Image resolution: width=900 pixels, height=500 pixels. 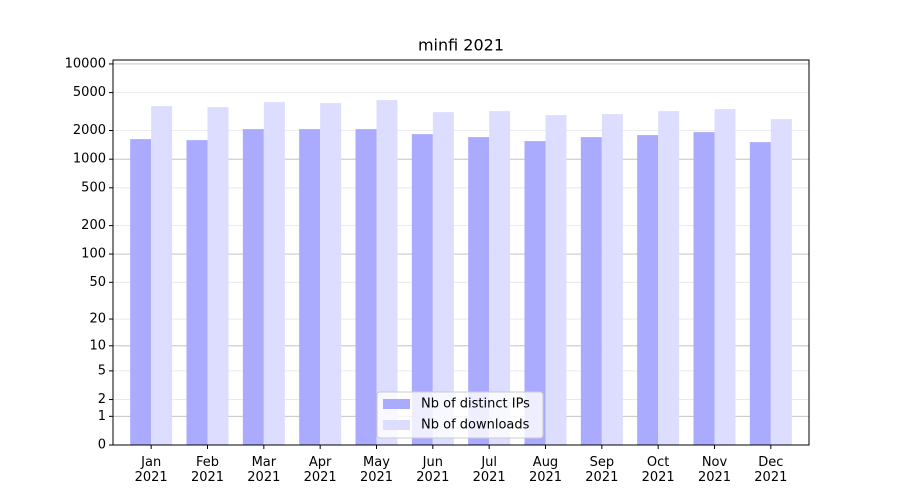 What do you see at coordinates (263, 470) in the screenshot?
I see `x-tick-label: Mar 2021` at bounding box center [263, 470].